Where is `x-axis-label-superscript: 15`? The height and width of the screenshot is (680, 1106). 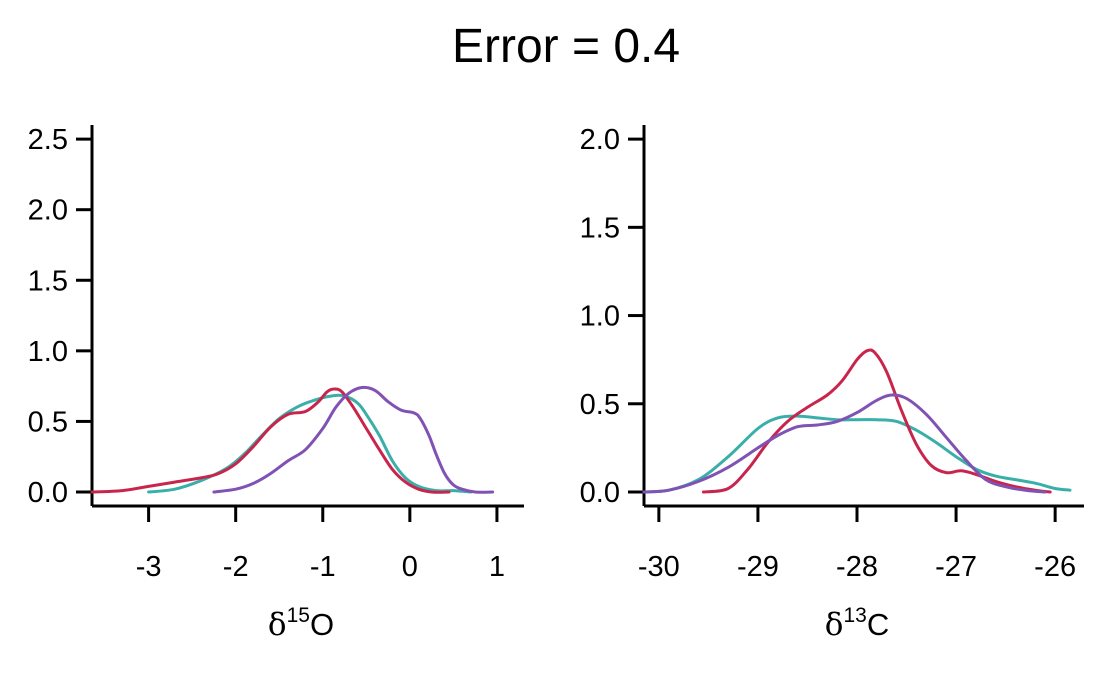
x-axis-label-superscript: 15 is located at coordinates (298, 615).